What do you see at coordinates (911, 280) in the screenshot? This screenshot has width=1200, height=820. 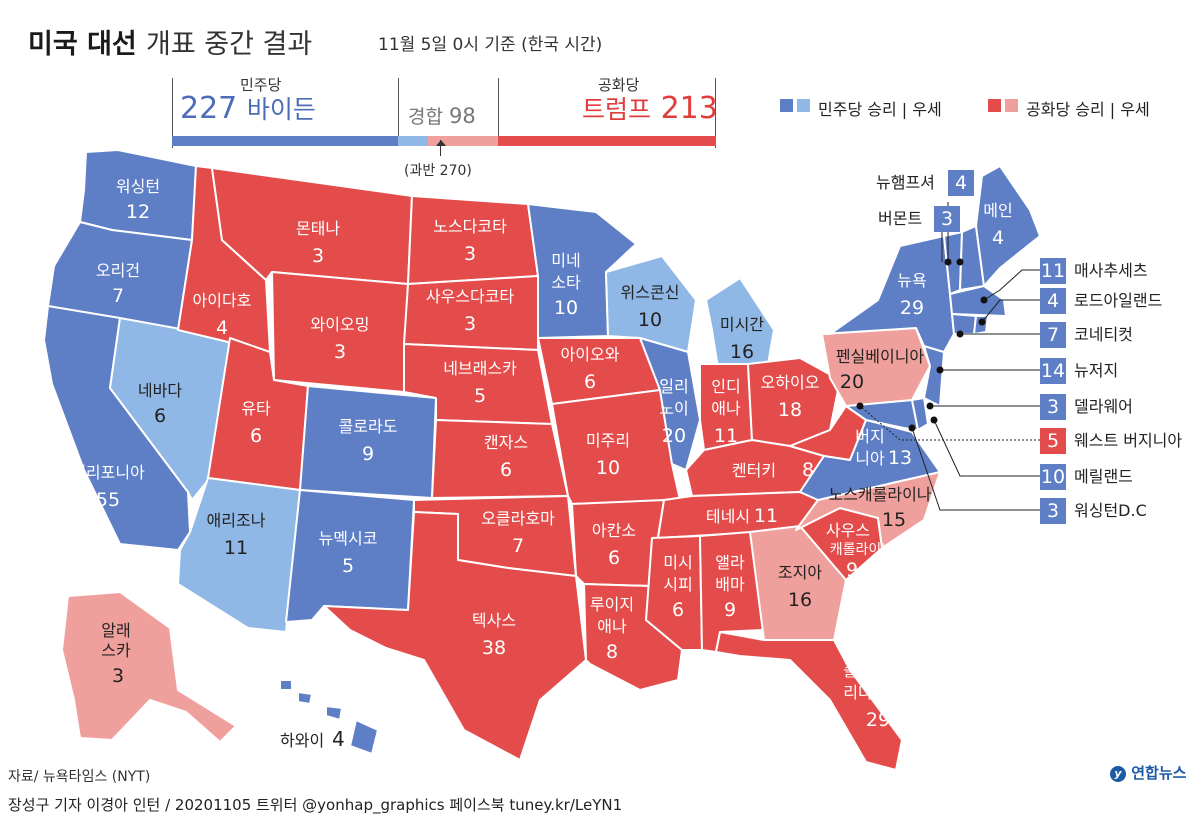 I see `label-new-york-name: 뉴욕` at bounding box center [911, 280].